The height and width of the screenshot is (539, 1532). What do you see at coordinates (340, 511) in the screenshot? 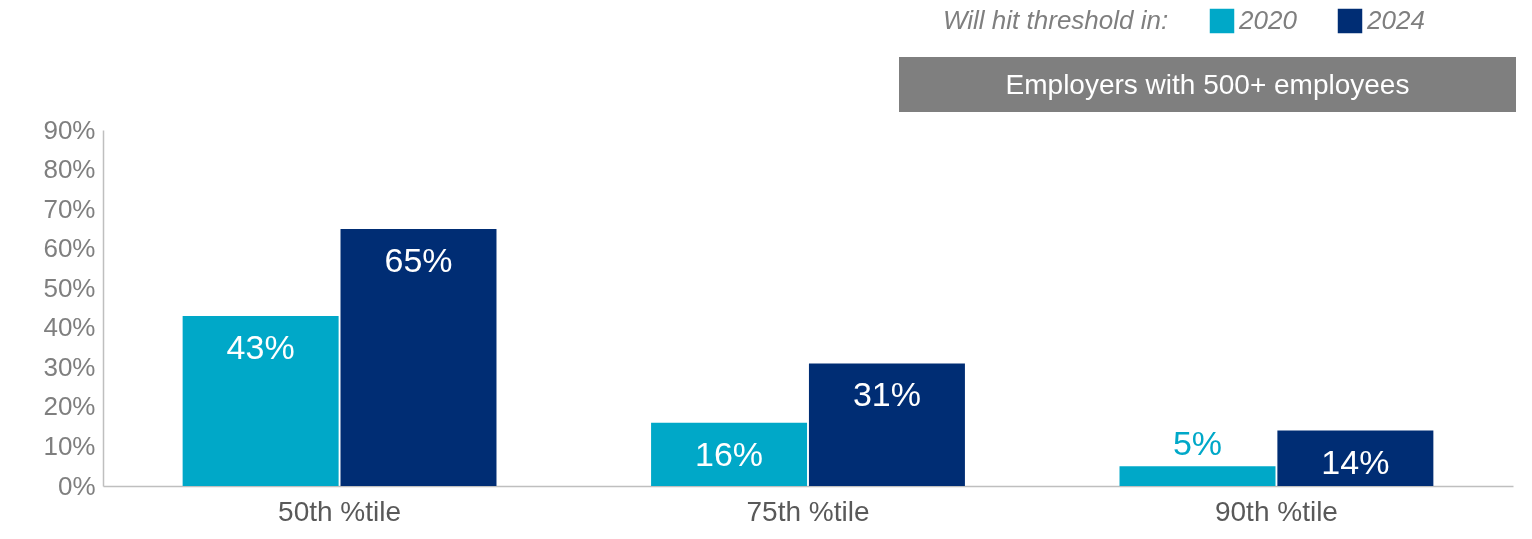
I see `x-tick-label: 50th %tile` at bounding box center [340, 511].